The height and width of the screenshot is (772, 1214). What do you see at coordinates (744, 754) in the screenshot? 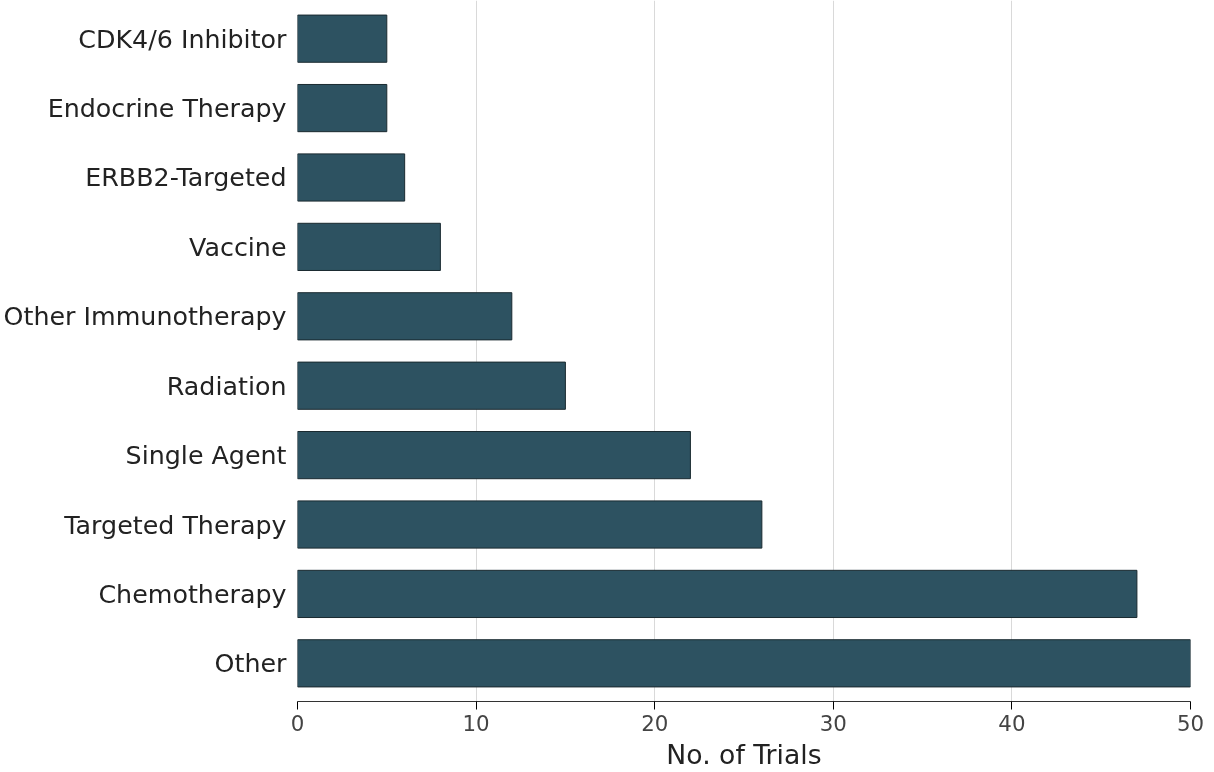
I see `x-axis-title: No. of Trials` at bounding box center [744, 754].